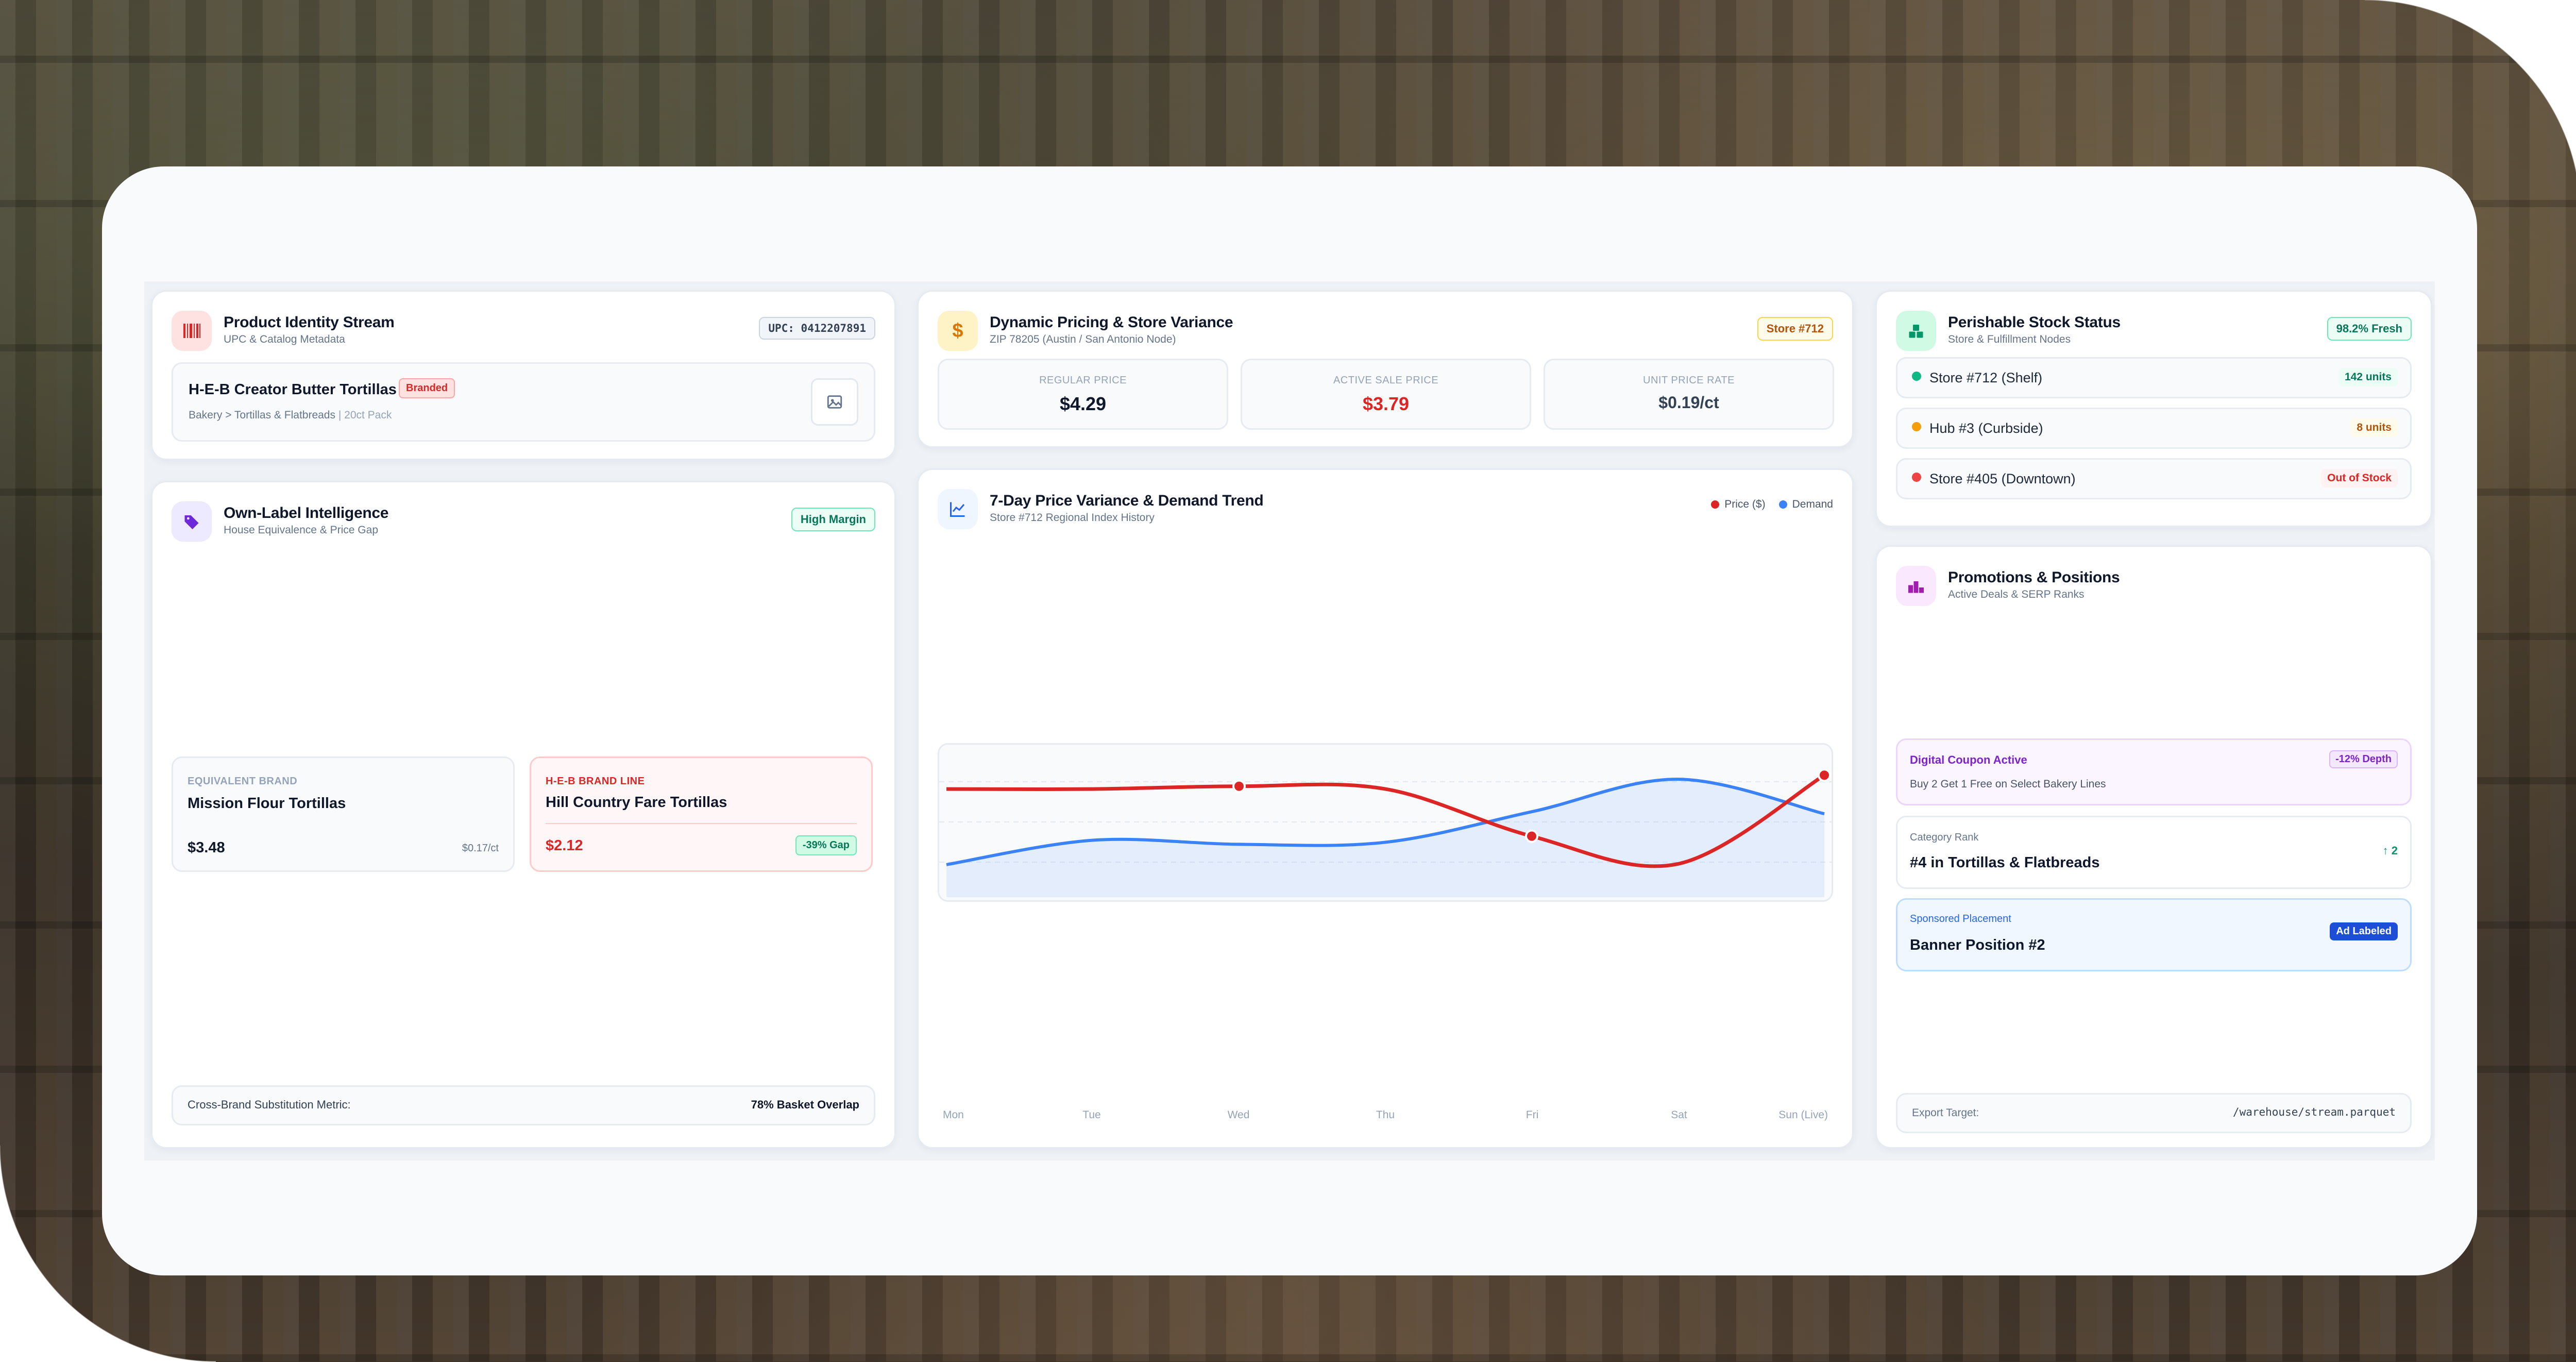  Describe the element at coordinates (1688, 403) in the screenshot. I see `unit-price-value: $0.19/ct` at that location.